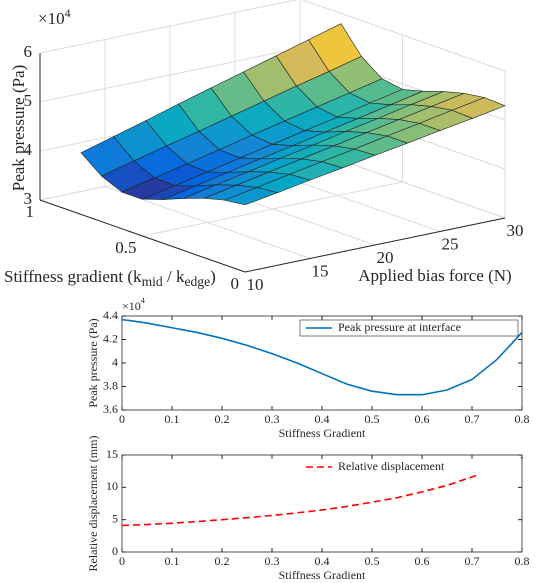 The height and width of the screenshot is (583, 536). What do you see at coordinates (320, 270) in the screenshot?
I see `x-tick-label: 15` at bounding box center [320, 270].